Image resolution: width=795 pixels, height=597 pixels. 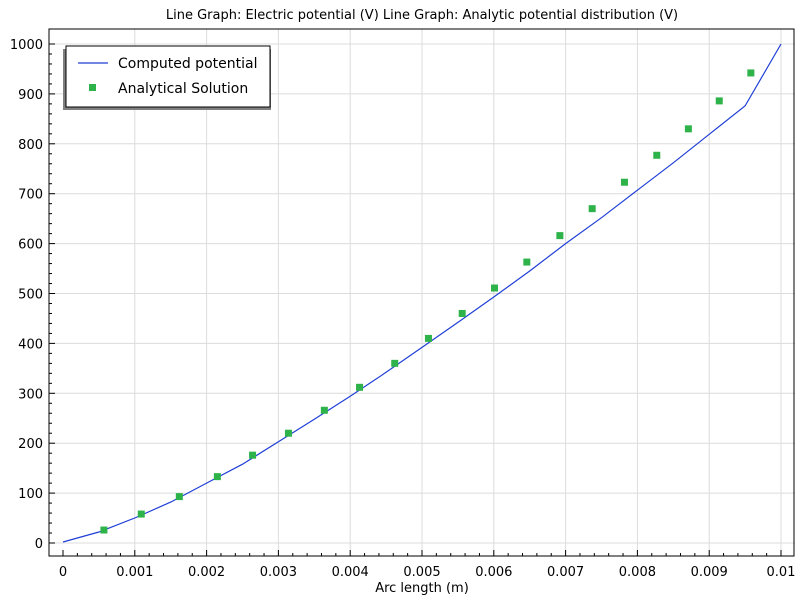 I want to click on x-tick-label: 0, so click(x=63, y=572).